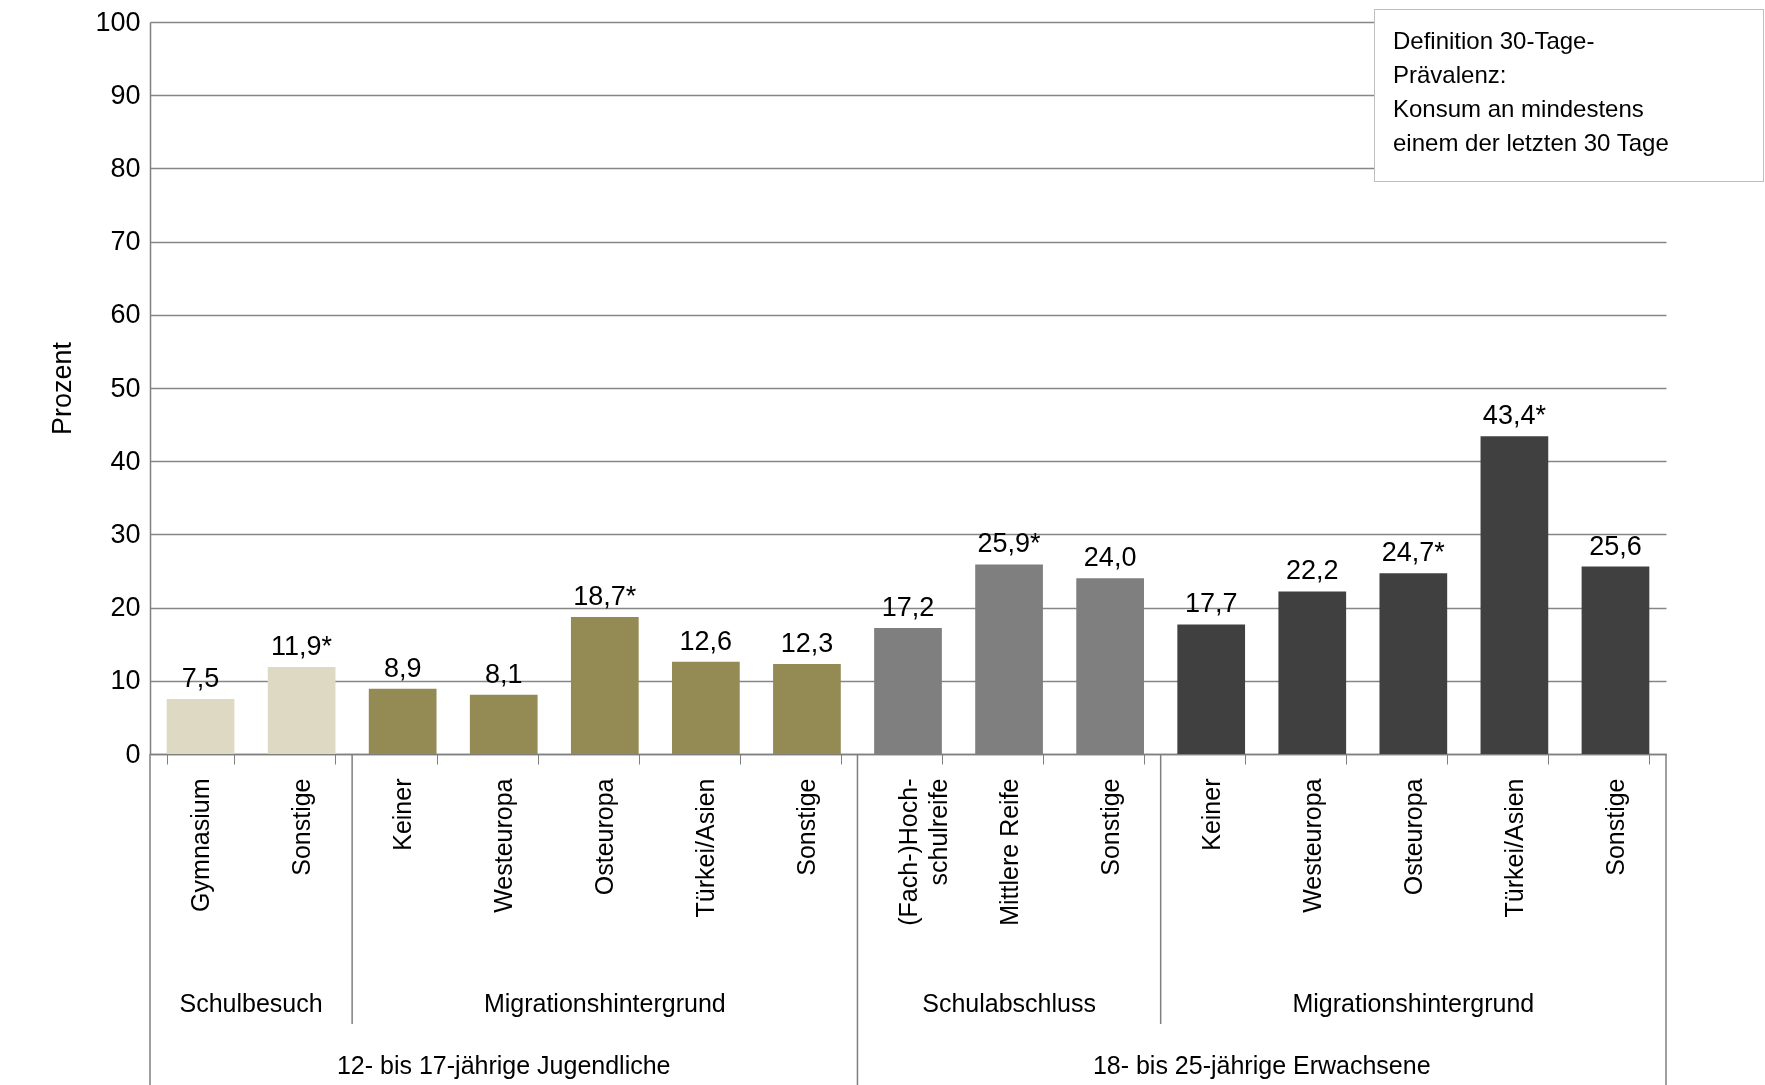  I want to click on y-axis-title: Prozent, so click(62, 388).